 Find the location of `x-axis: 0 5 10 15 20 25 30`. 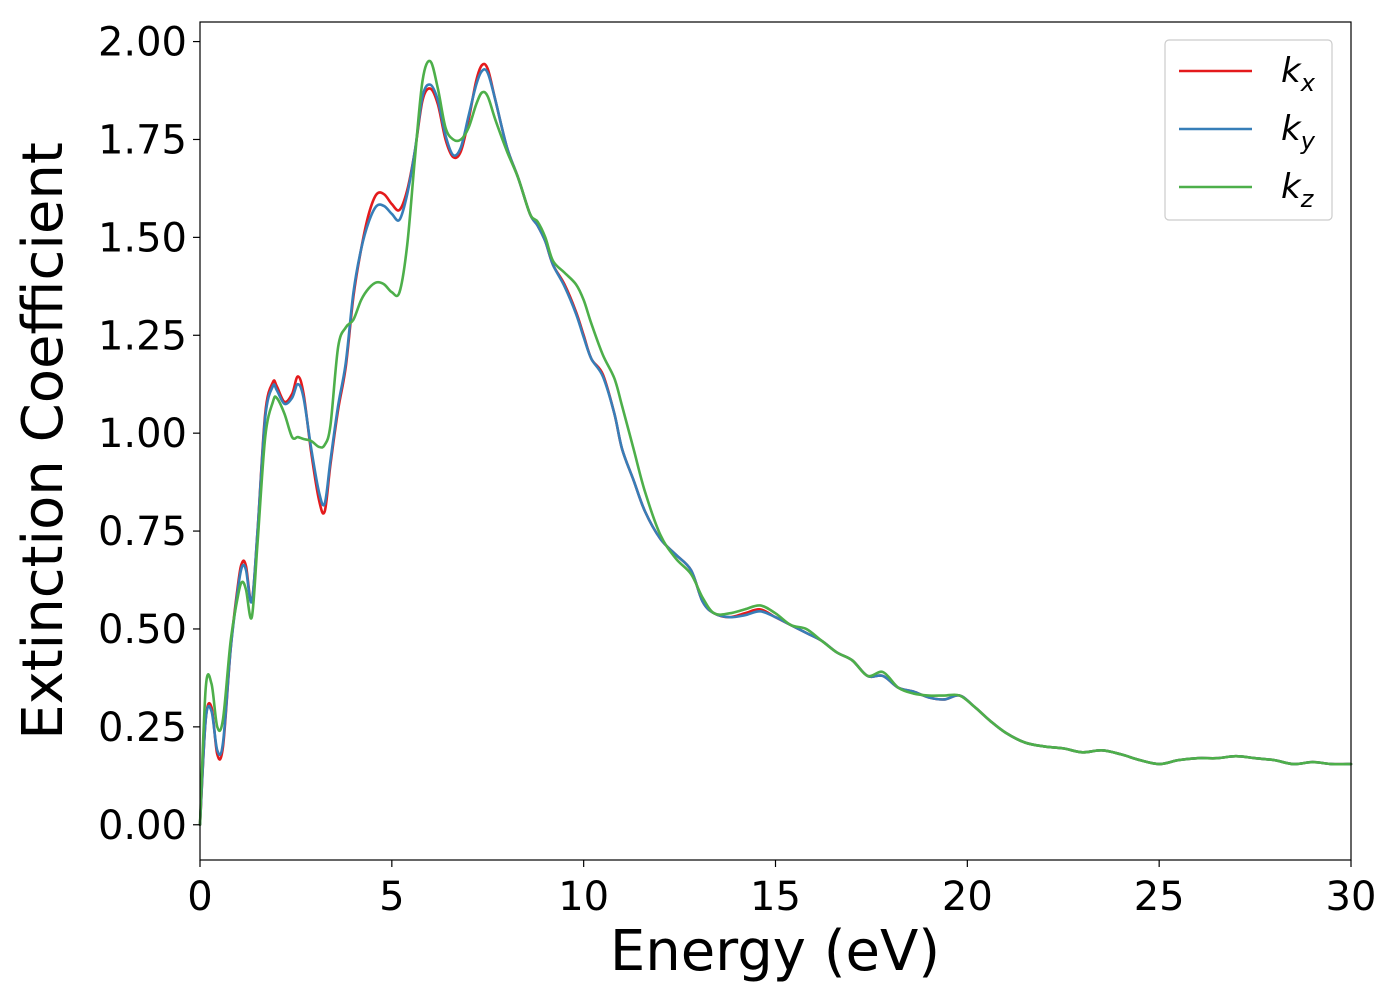

x-axis: 0 5 10 15 20 25 30 is located at coordinates (781, 890).